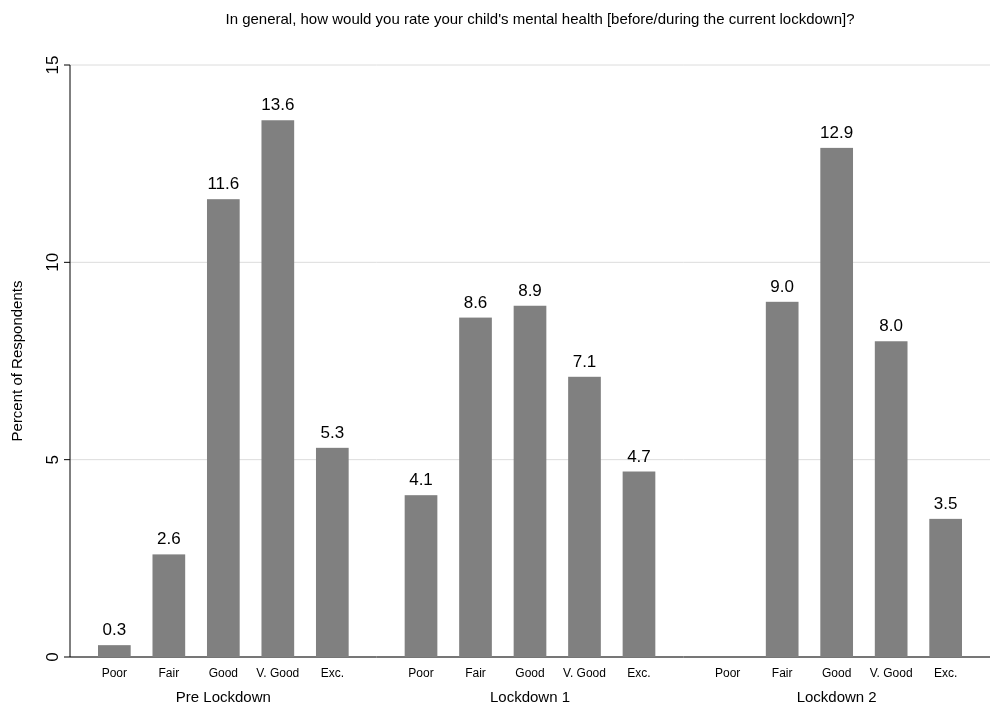 The width and height of the screenshot is (1005, 719). What do you see at coordinates (52, 657) in the screenshot?
I see `y-tick-label: 0` at bounding box center [52, 657].